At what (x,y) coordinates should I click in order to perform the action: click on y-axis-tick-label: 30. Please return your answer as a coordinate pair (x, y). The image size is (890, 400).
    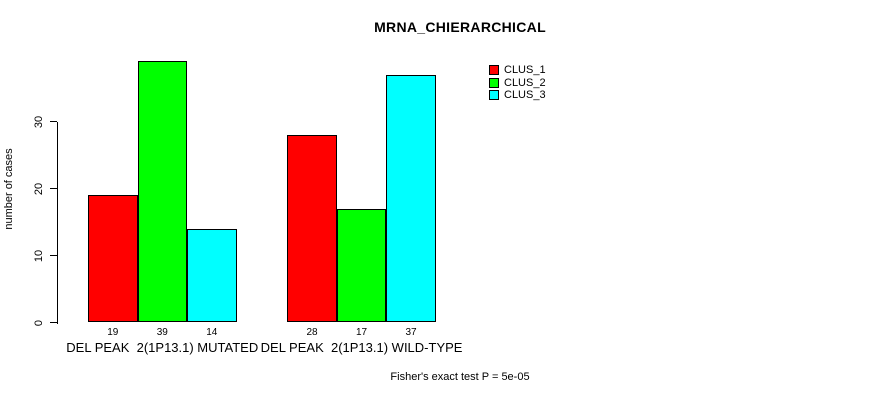
    Looking at the image, I should click on (38, 121).